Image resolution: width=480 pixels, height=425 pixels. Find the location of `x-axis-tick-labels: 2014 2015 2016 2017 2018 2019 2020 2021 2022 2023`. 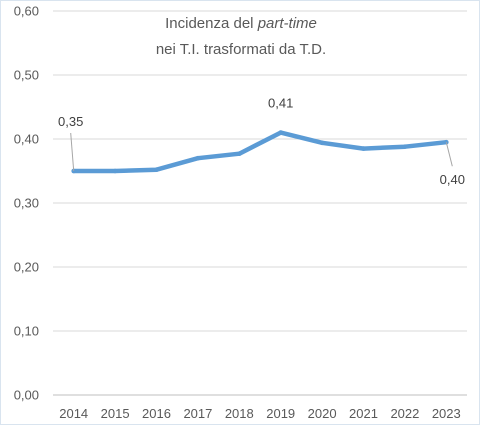

x-axis-tick-labels: 2014 2015 2016 2017 2018 2019 2020 2021 2022 2023 is located at coordinates (260, 413).